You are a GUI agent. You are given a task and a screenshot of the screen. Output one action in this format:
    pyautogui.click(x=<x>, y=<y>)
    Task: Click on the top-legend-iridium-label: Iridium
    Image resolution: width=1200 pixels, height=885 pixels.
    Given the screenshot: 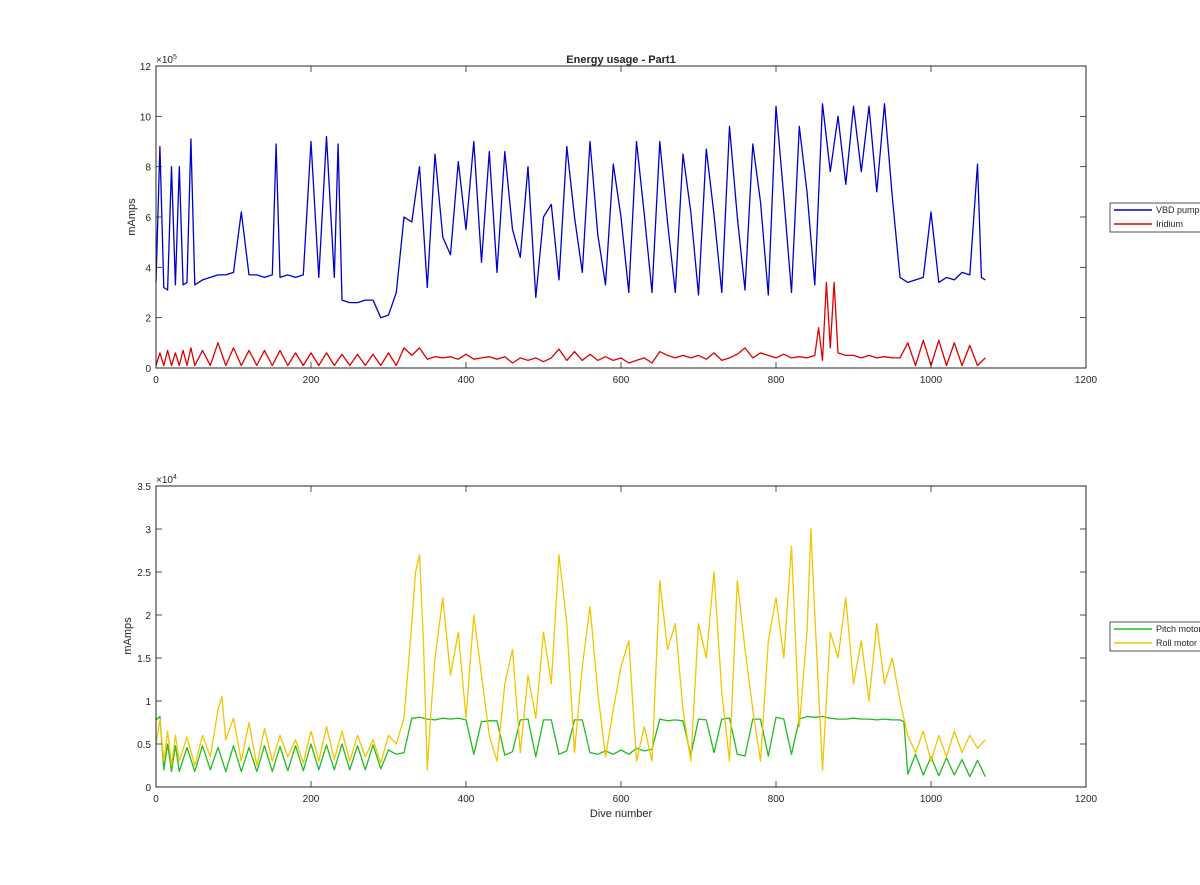 What is the action you would take?
    pyautogui.click(x=1169, y=224)
    